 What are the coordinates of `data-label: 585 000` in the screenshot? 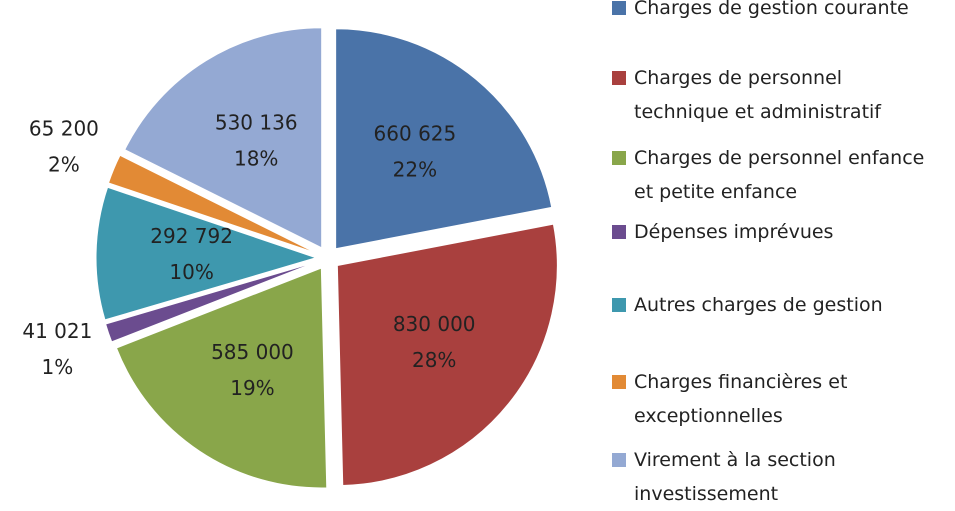 It's located at (252, 352).